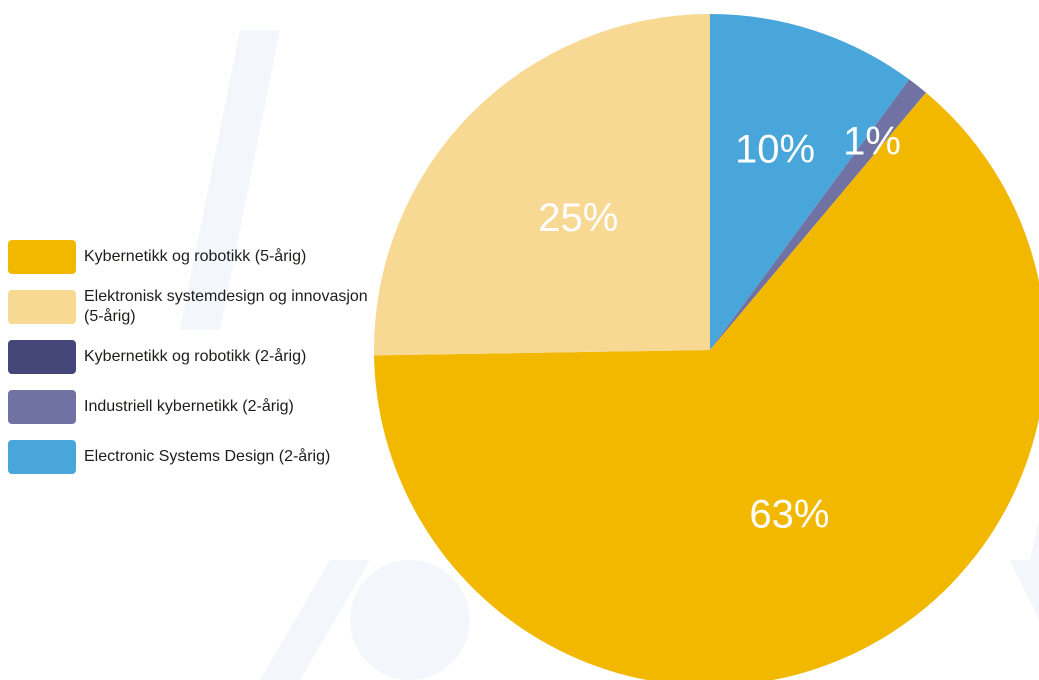 The width and height of the screenshot is (1039, 680). What do you see at coordinates (207, 456) in the screenshot?
I see `legend-label: Electronic Systems Design (2-årig)` at bounding box center [207, 456].